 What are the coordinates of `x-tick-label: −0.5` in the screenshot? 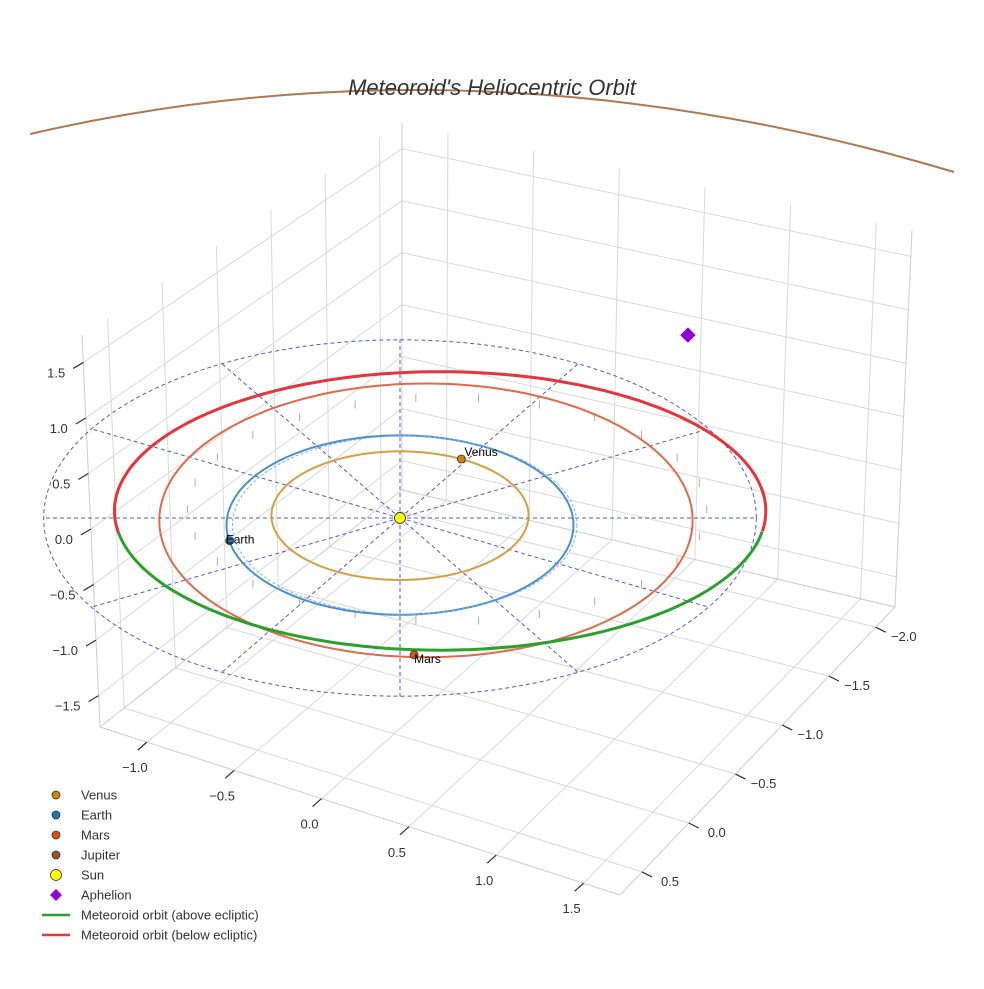 It's located at (222, 795).